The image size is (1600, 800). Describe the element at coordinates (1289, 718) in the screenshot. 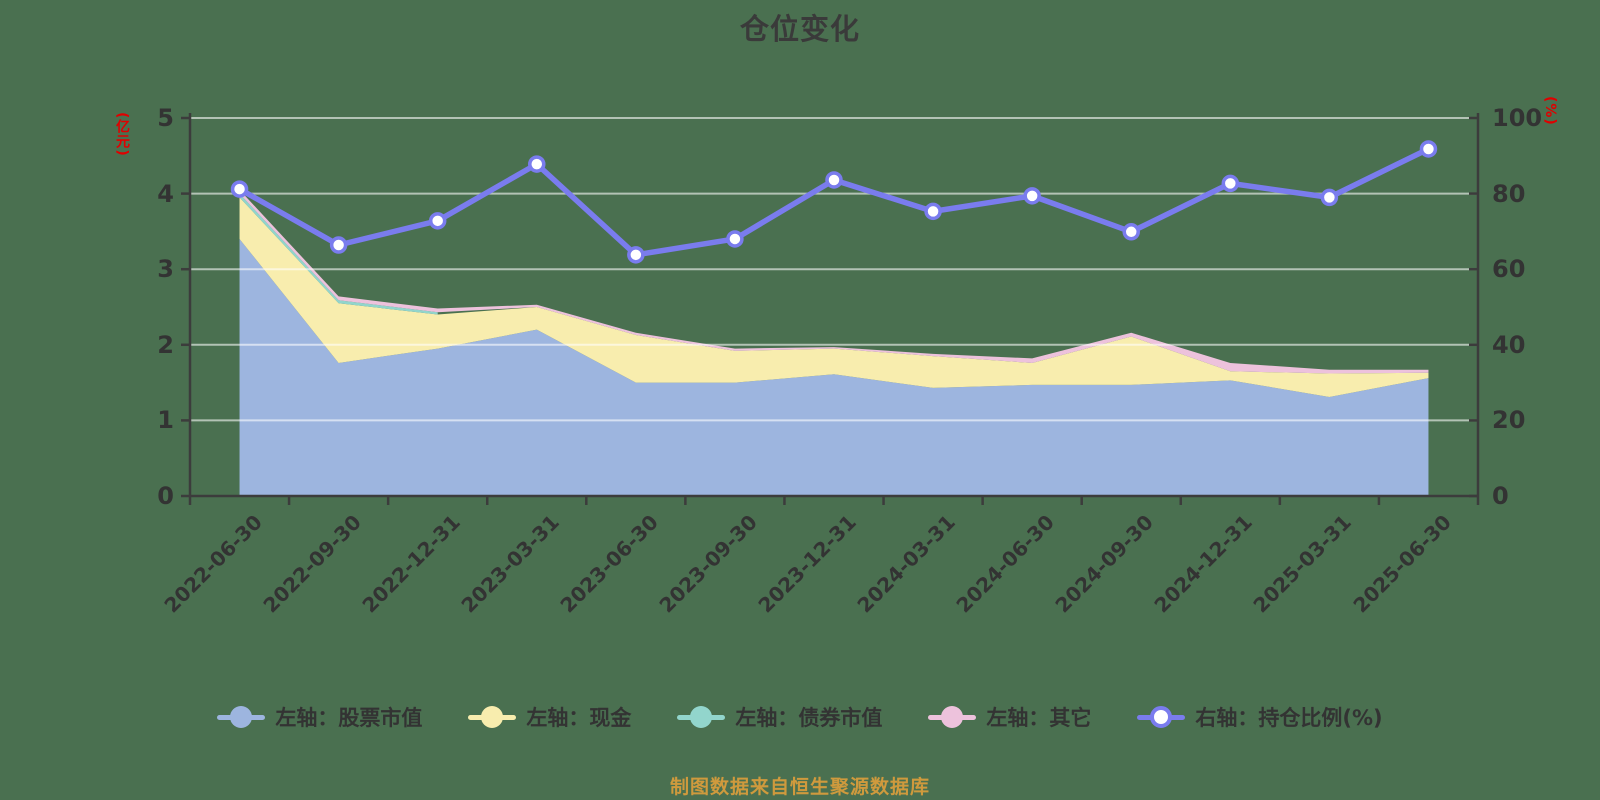

I see `legend-label: 右轴：持仓比例(%)` at that location.